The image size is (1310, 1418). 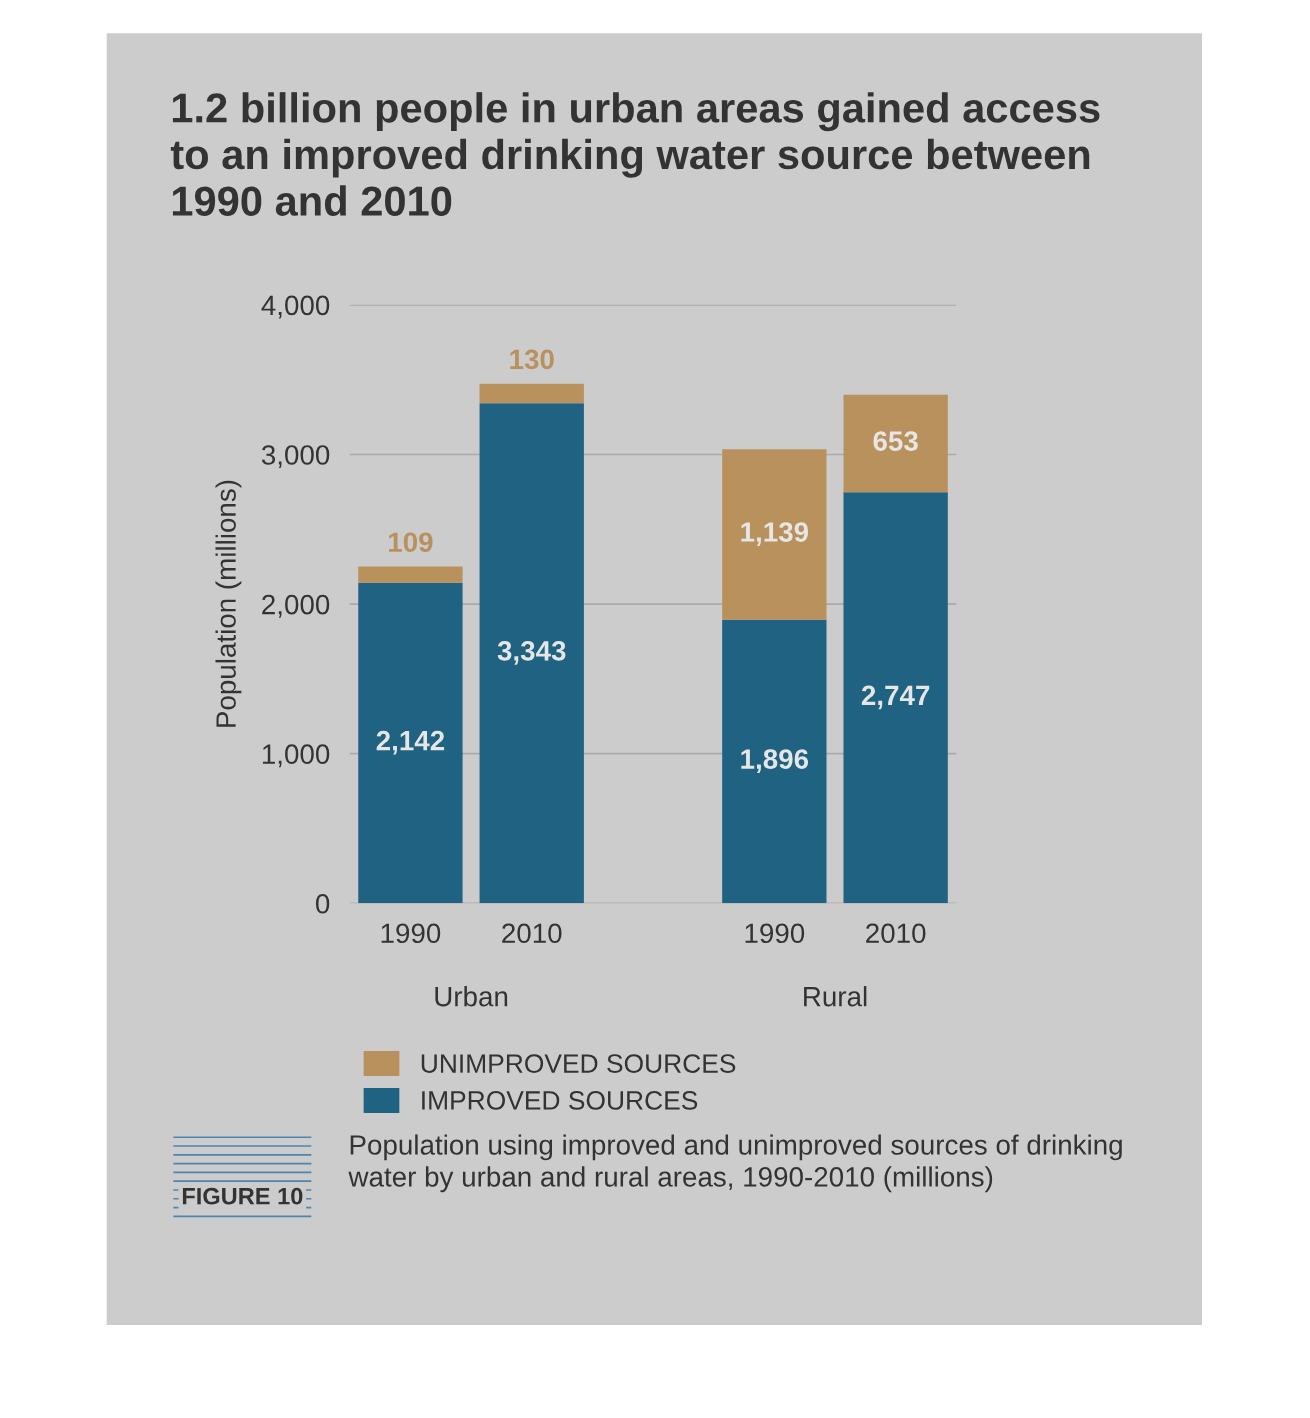 I want to click on data-label: 3,343, so click(x=531, y=653).